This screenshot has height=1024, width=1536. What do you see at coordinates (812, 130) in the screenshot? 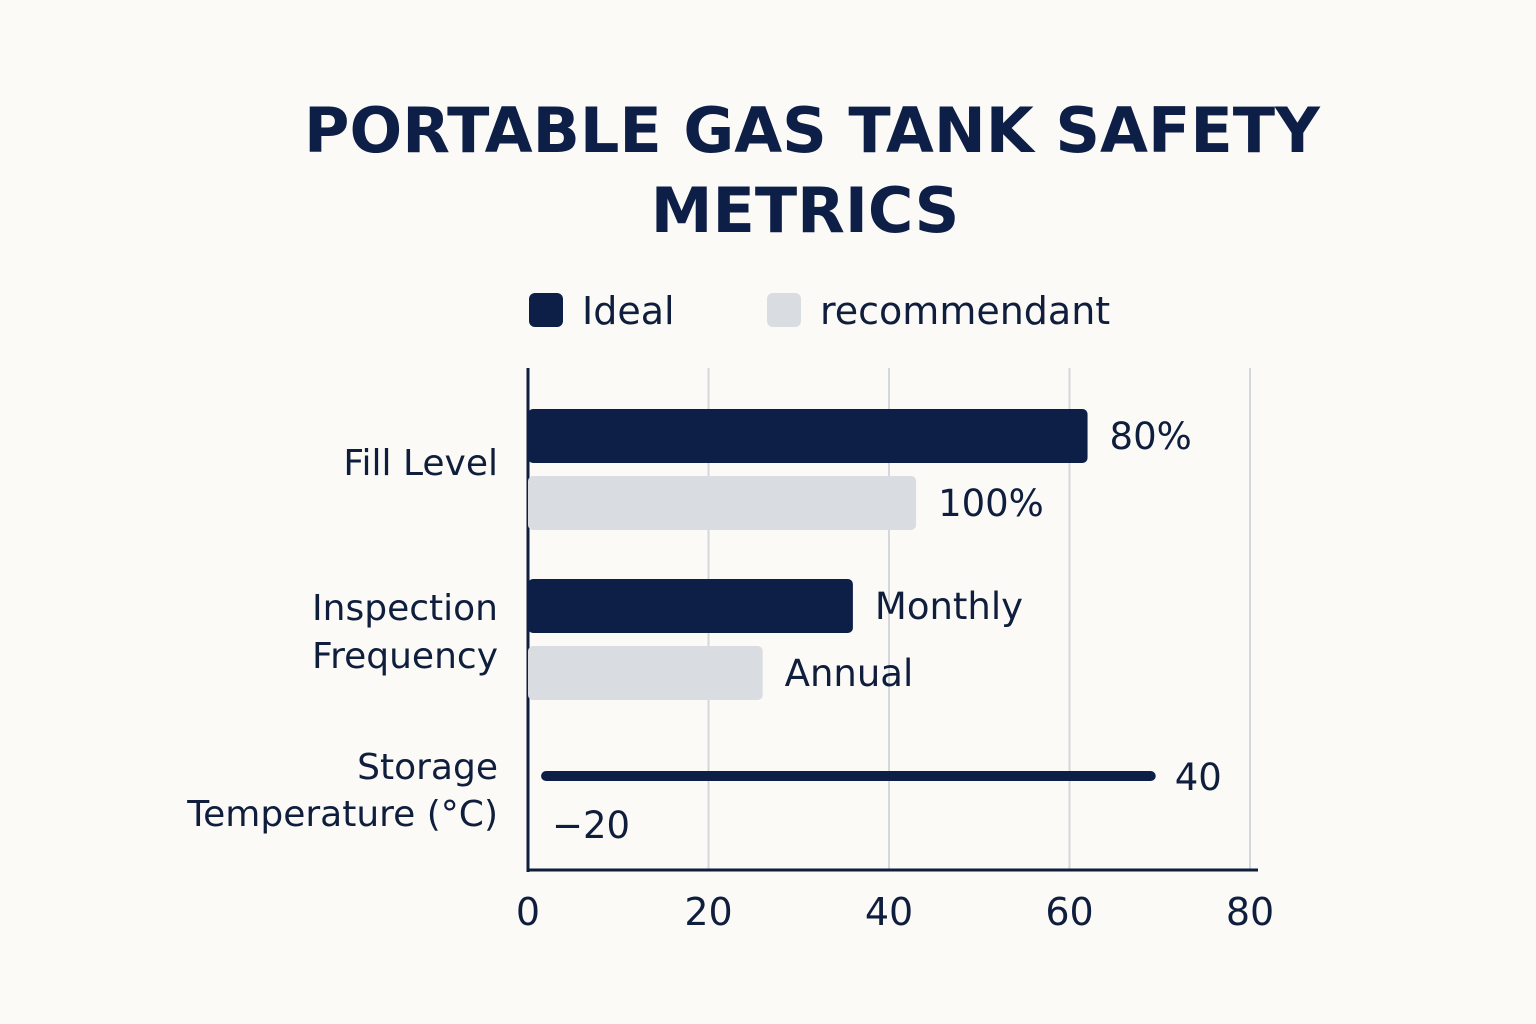
I see `chart-title-line-1: PORTABLE GAS TANK SAFETY` at bounding box center [812, 130].